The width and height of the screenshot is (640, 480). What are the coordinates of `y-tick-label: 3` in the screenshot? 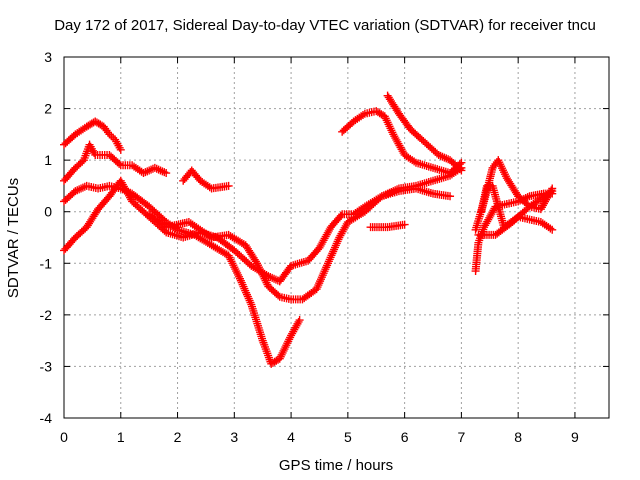 It's located at (48, 57).